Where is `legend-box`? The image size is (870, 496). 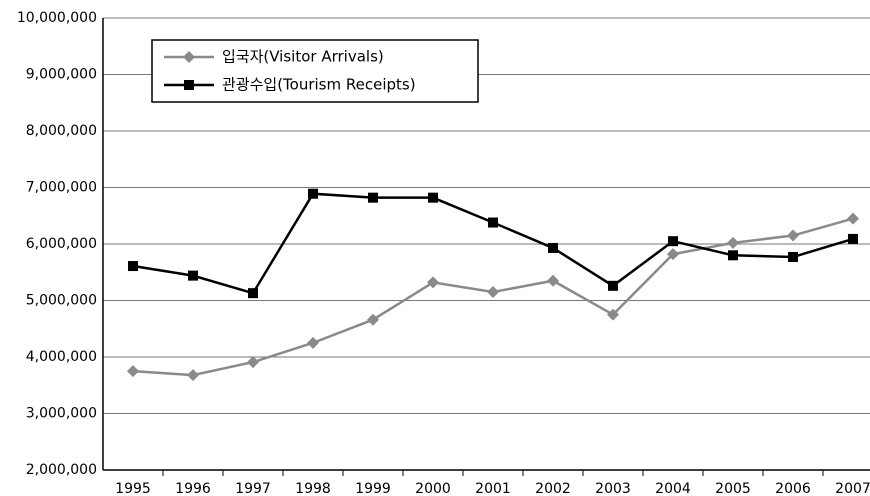 legend-box is located at coordinates (315, 71).